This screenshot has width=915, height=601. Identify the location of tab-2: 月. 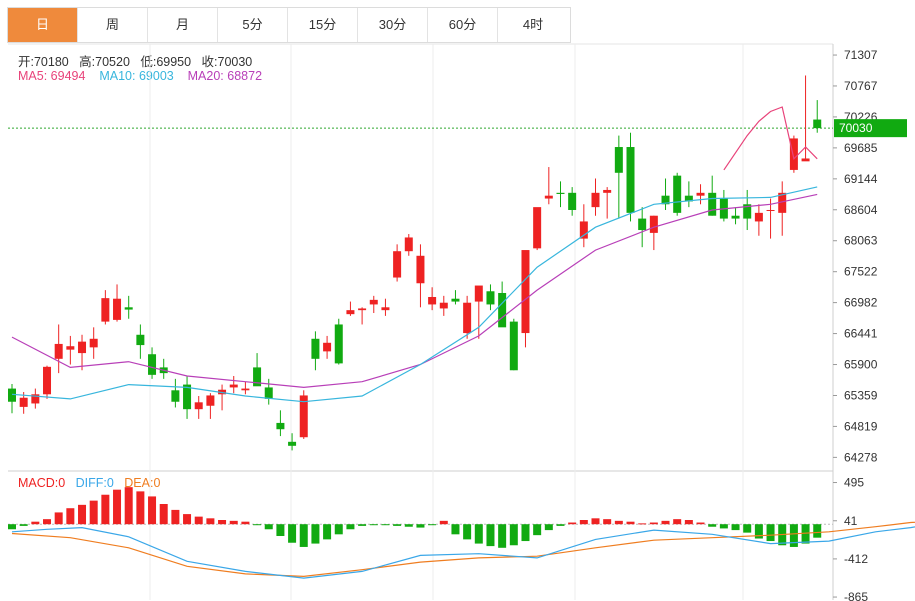
(183, 25).